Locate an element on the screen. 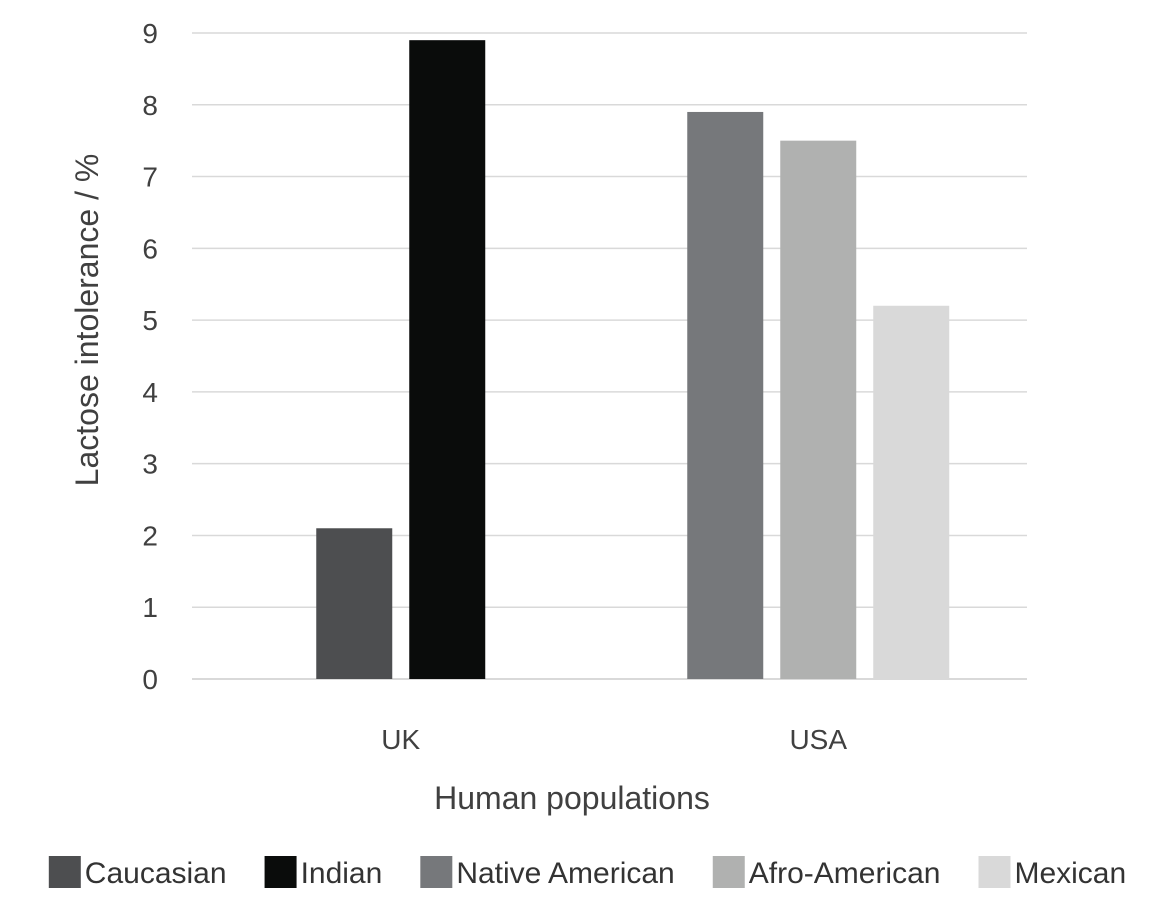  y-tick-label: 9 is located at coordinates (150, 33).